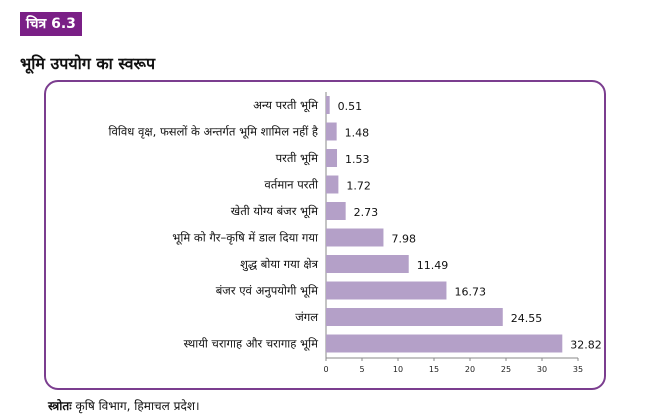 The image size is (648, 415). What do you see at coordinates (434, 369) in the screenshot?
I see `x-tick-label-15: 15` at bounding box center [434, 369].